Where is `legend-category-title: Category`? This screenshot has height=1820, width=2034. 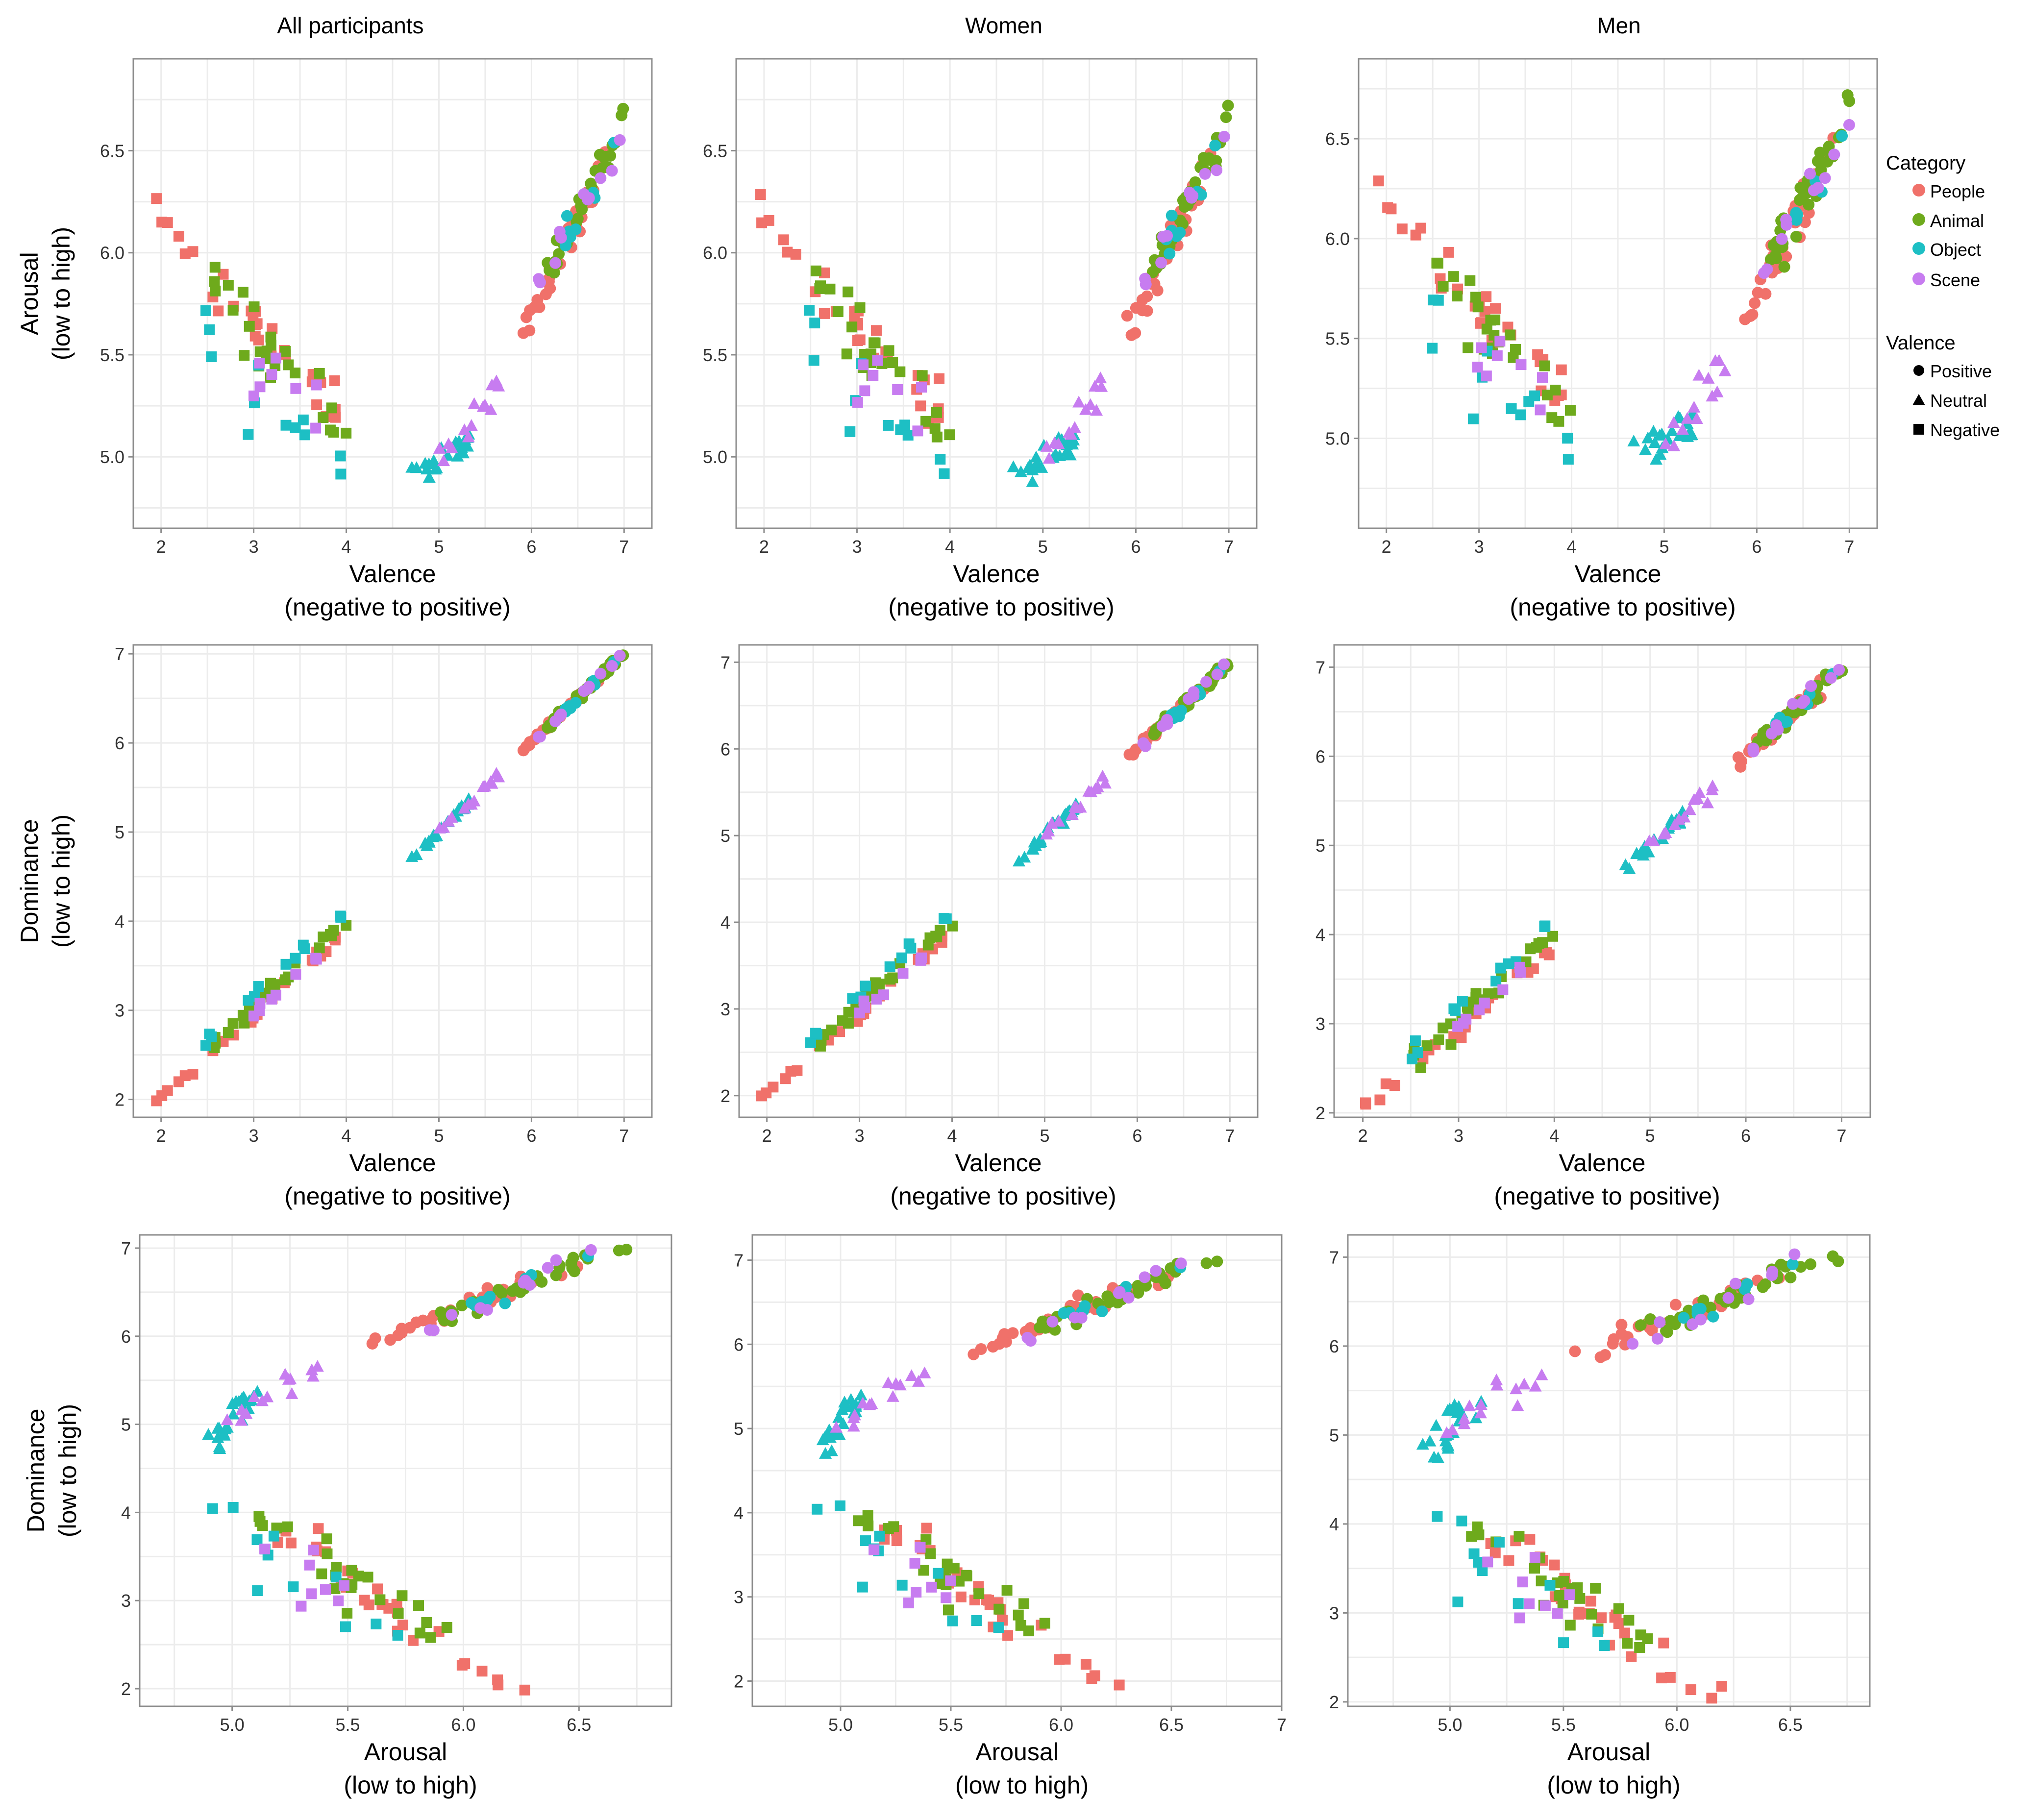
legend-category-title: Category is located at coordinates (1925, 163).